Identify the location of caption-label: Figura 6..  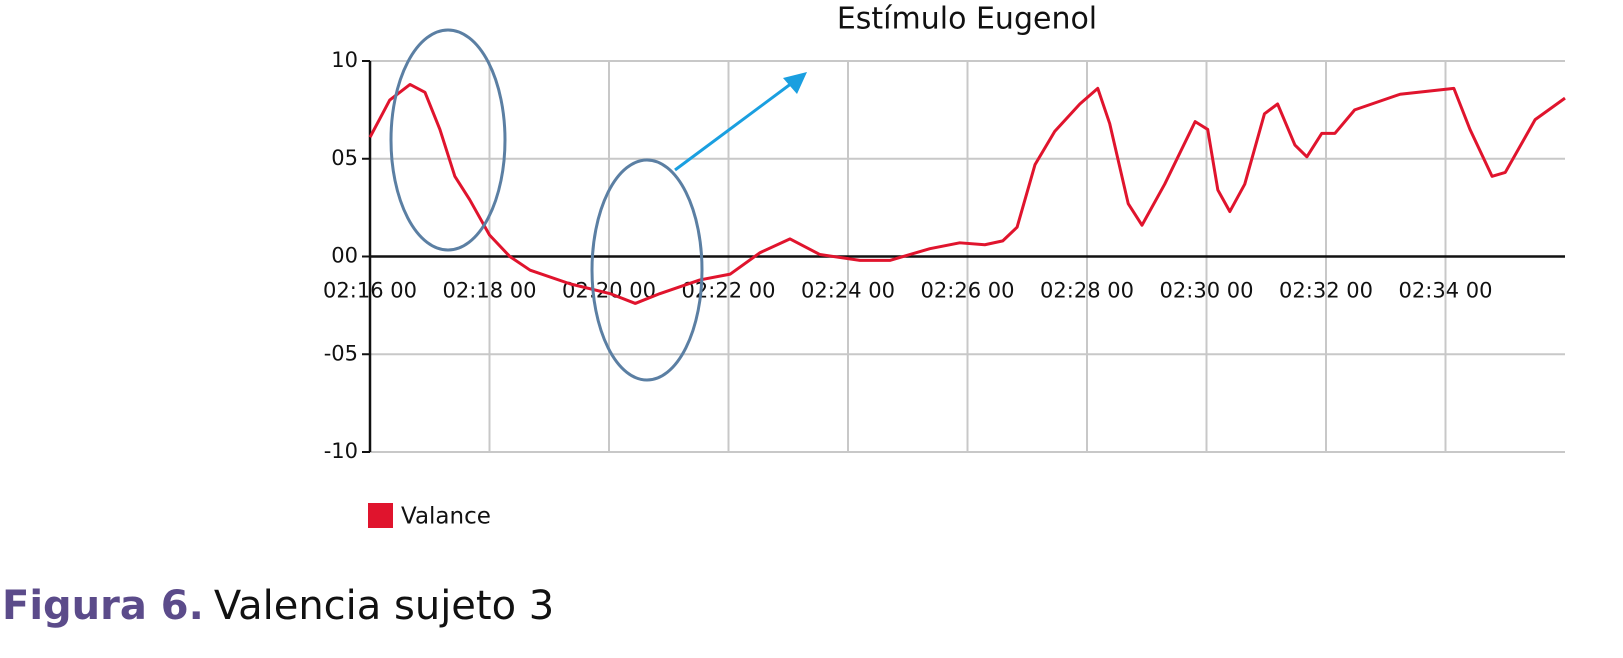
(103, 606).